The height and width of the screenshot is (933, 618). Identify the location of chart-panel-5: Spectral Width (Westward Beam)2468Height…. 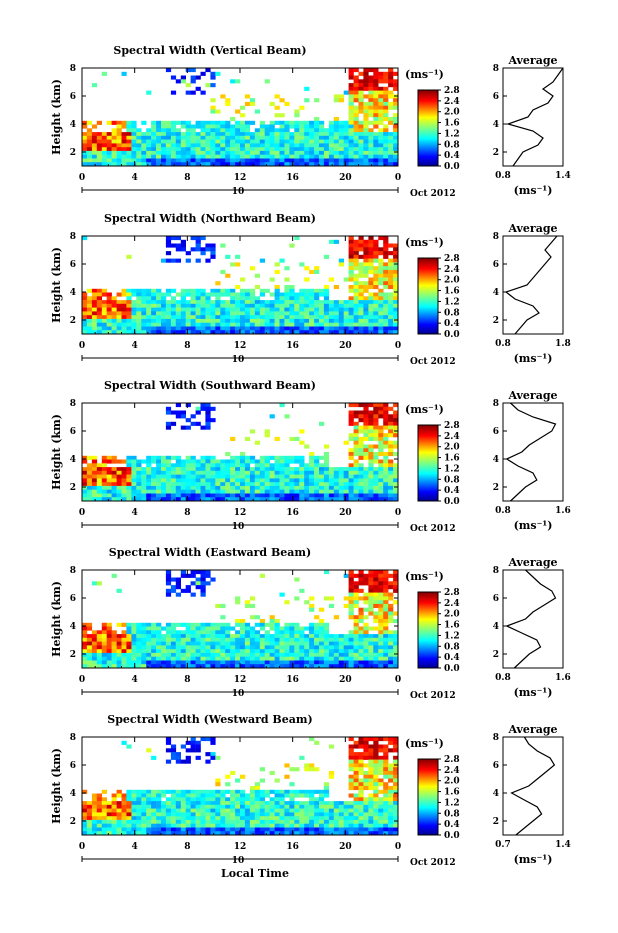
(310, 790).